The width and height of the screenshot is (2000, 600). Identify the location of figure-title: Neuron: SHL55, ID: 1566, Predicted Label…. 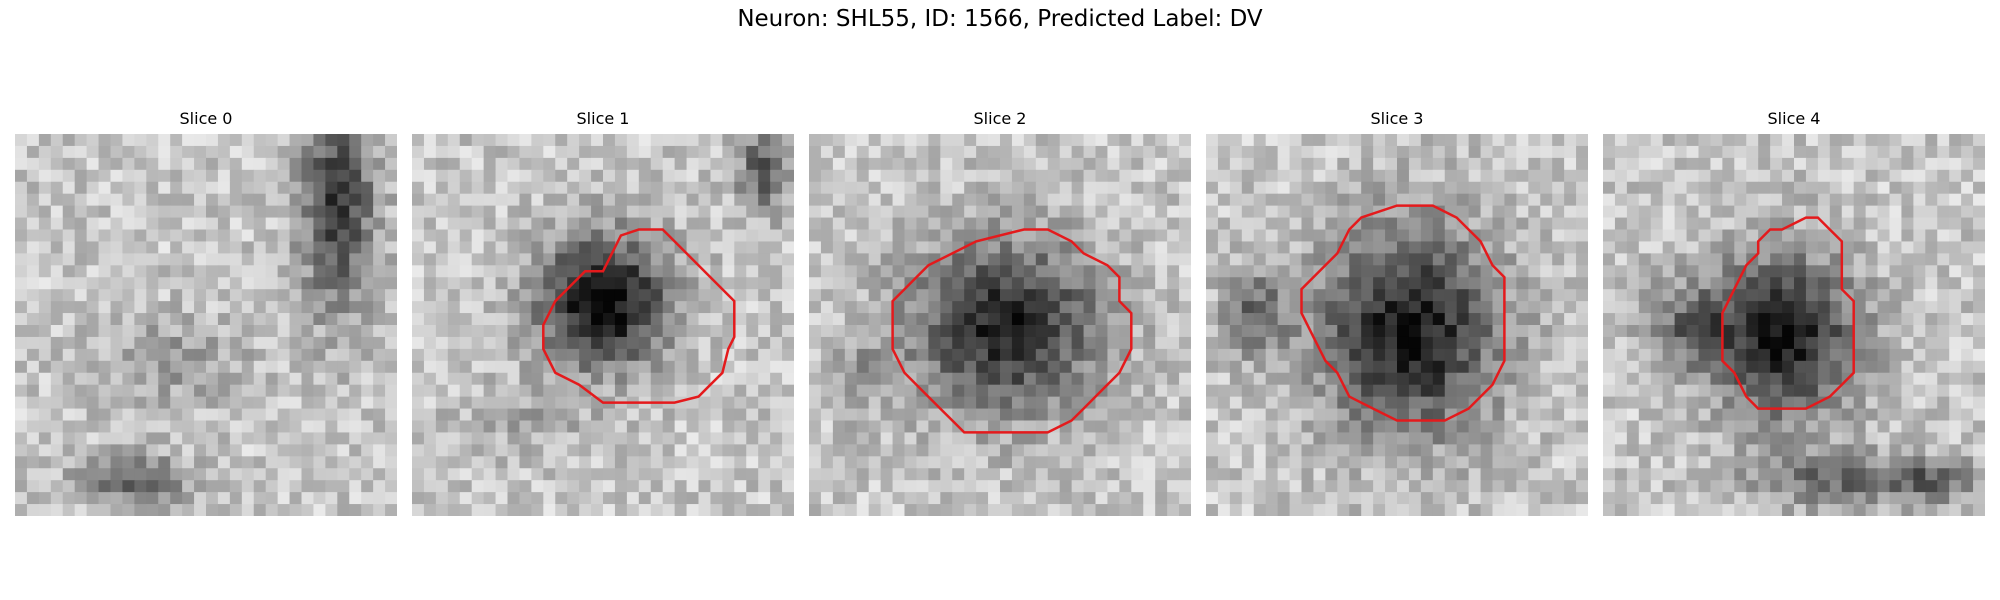
(1000, 19).